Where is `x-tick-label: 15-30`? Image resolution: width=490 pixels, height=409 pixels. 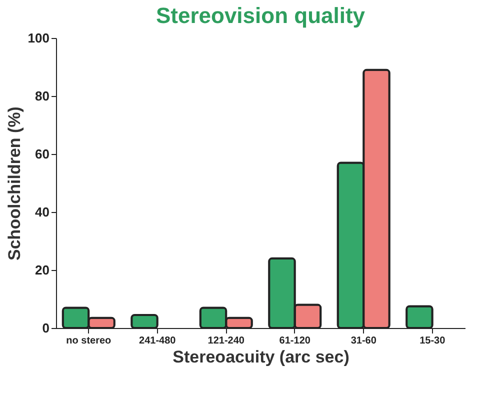
x-tick-label: 15-30 is located at coordinates (433, 341).